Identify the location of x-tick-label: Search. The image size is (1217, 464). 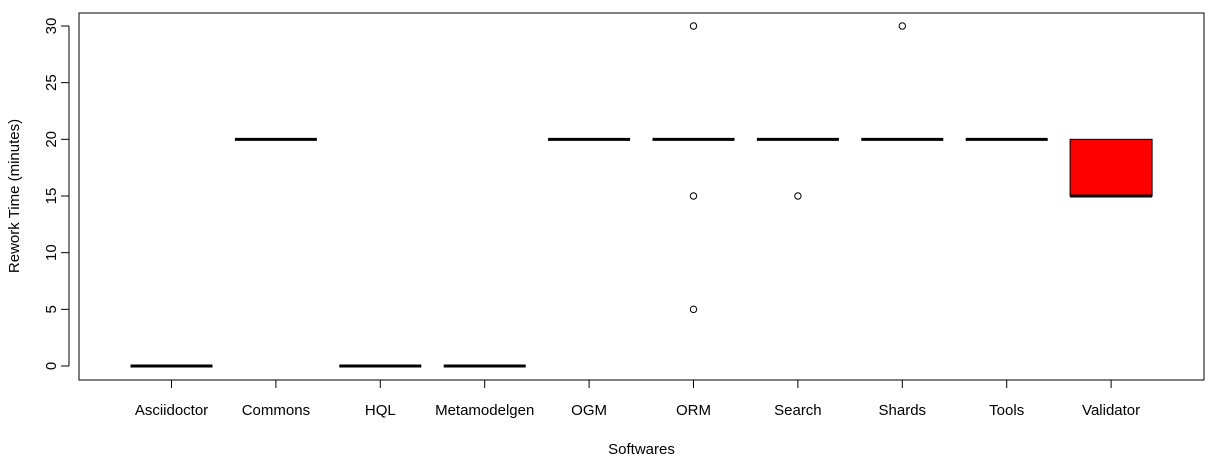
(798, 410).